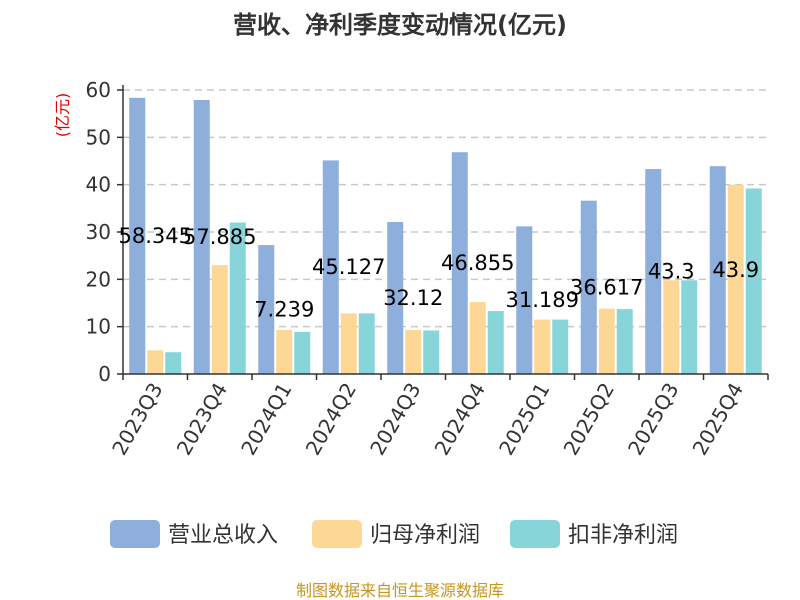 Image resolution: width=800 pixels, height=600 pixels. Describe the element at coordinates (653, 419) in the screenshot. I see `x-tick-label: 2025Q3` at that location.